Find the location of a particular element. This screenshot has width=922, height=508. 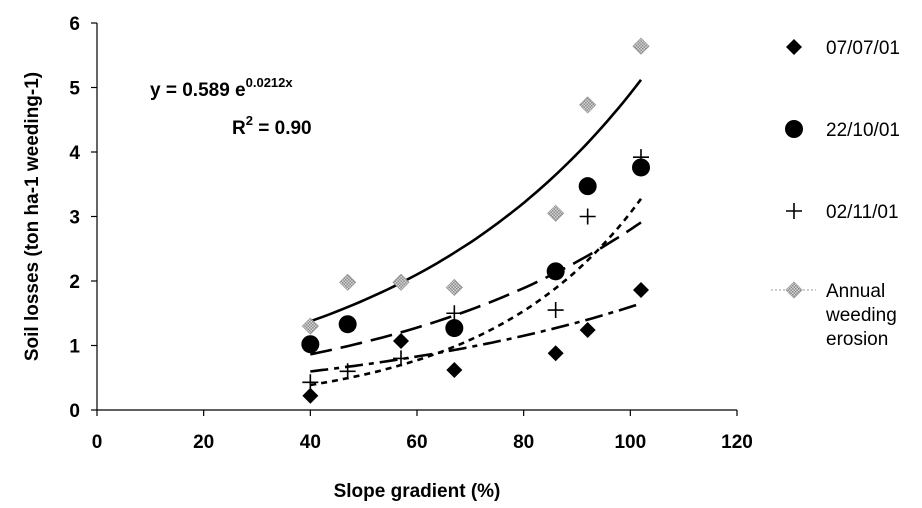

y-tick-label: 6 is located at coordinates (74, 24).